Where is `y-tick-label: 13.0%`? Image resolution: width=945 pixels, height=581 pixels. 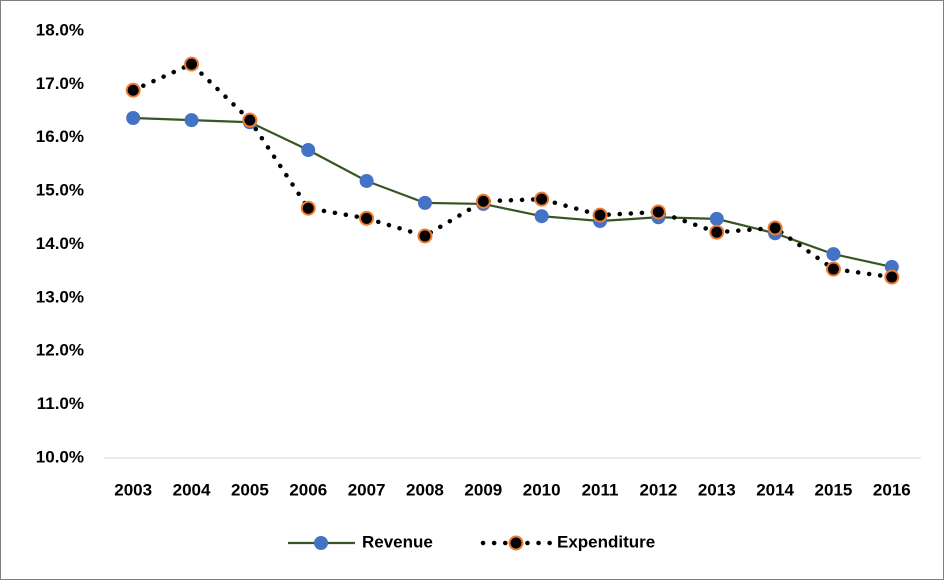
y-tick-label: 13.0% is located at coordinates (60, 296).